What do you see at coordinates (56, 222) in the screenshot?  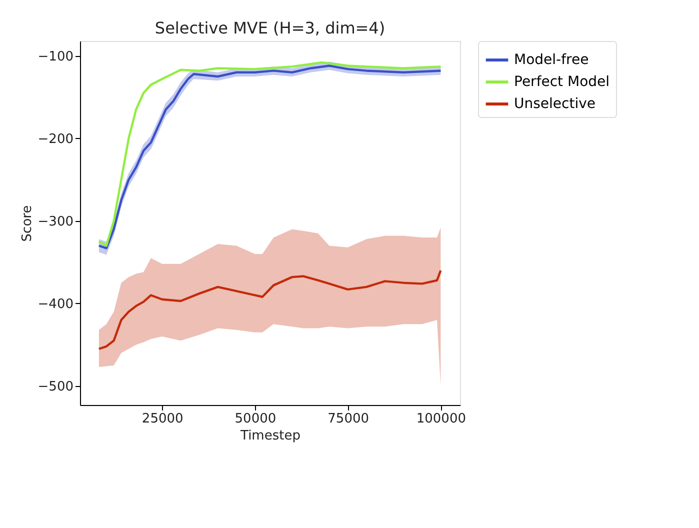 I see `y-tick-label: −300` at bounding box center [56, 222].